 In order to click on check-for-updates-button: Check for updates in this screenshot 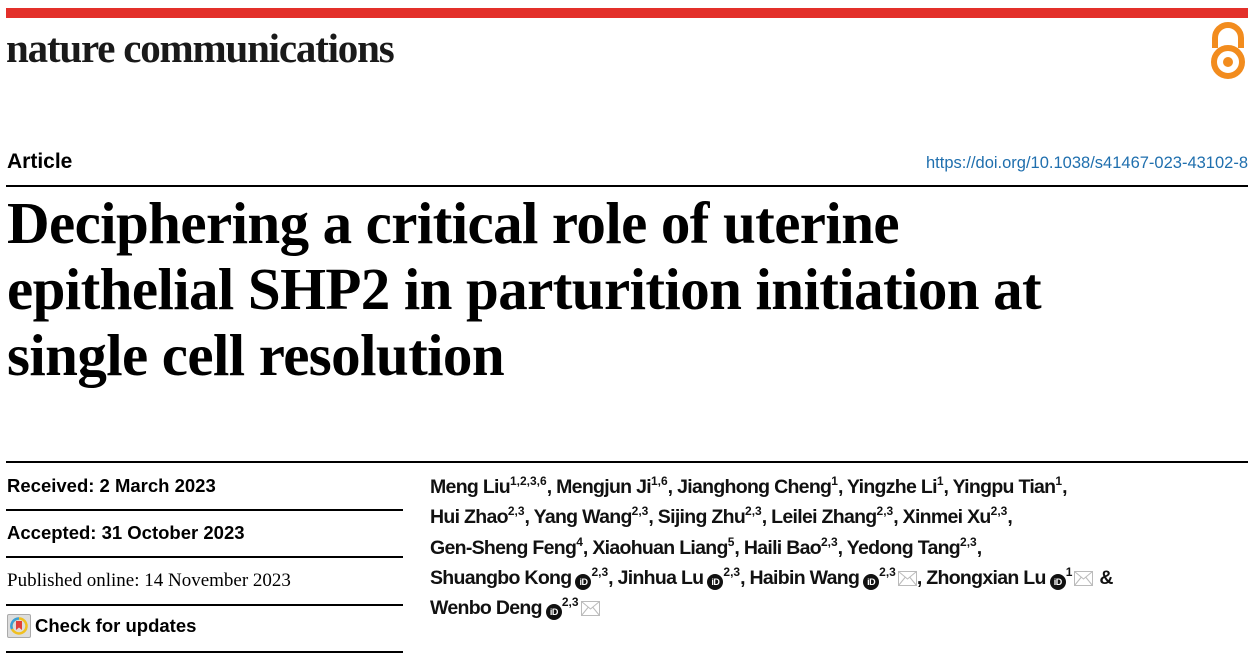, I will do `click(101, 626)`.